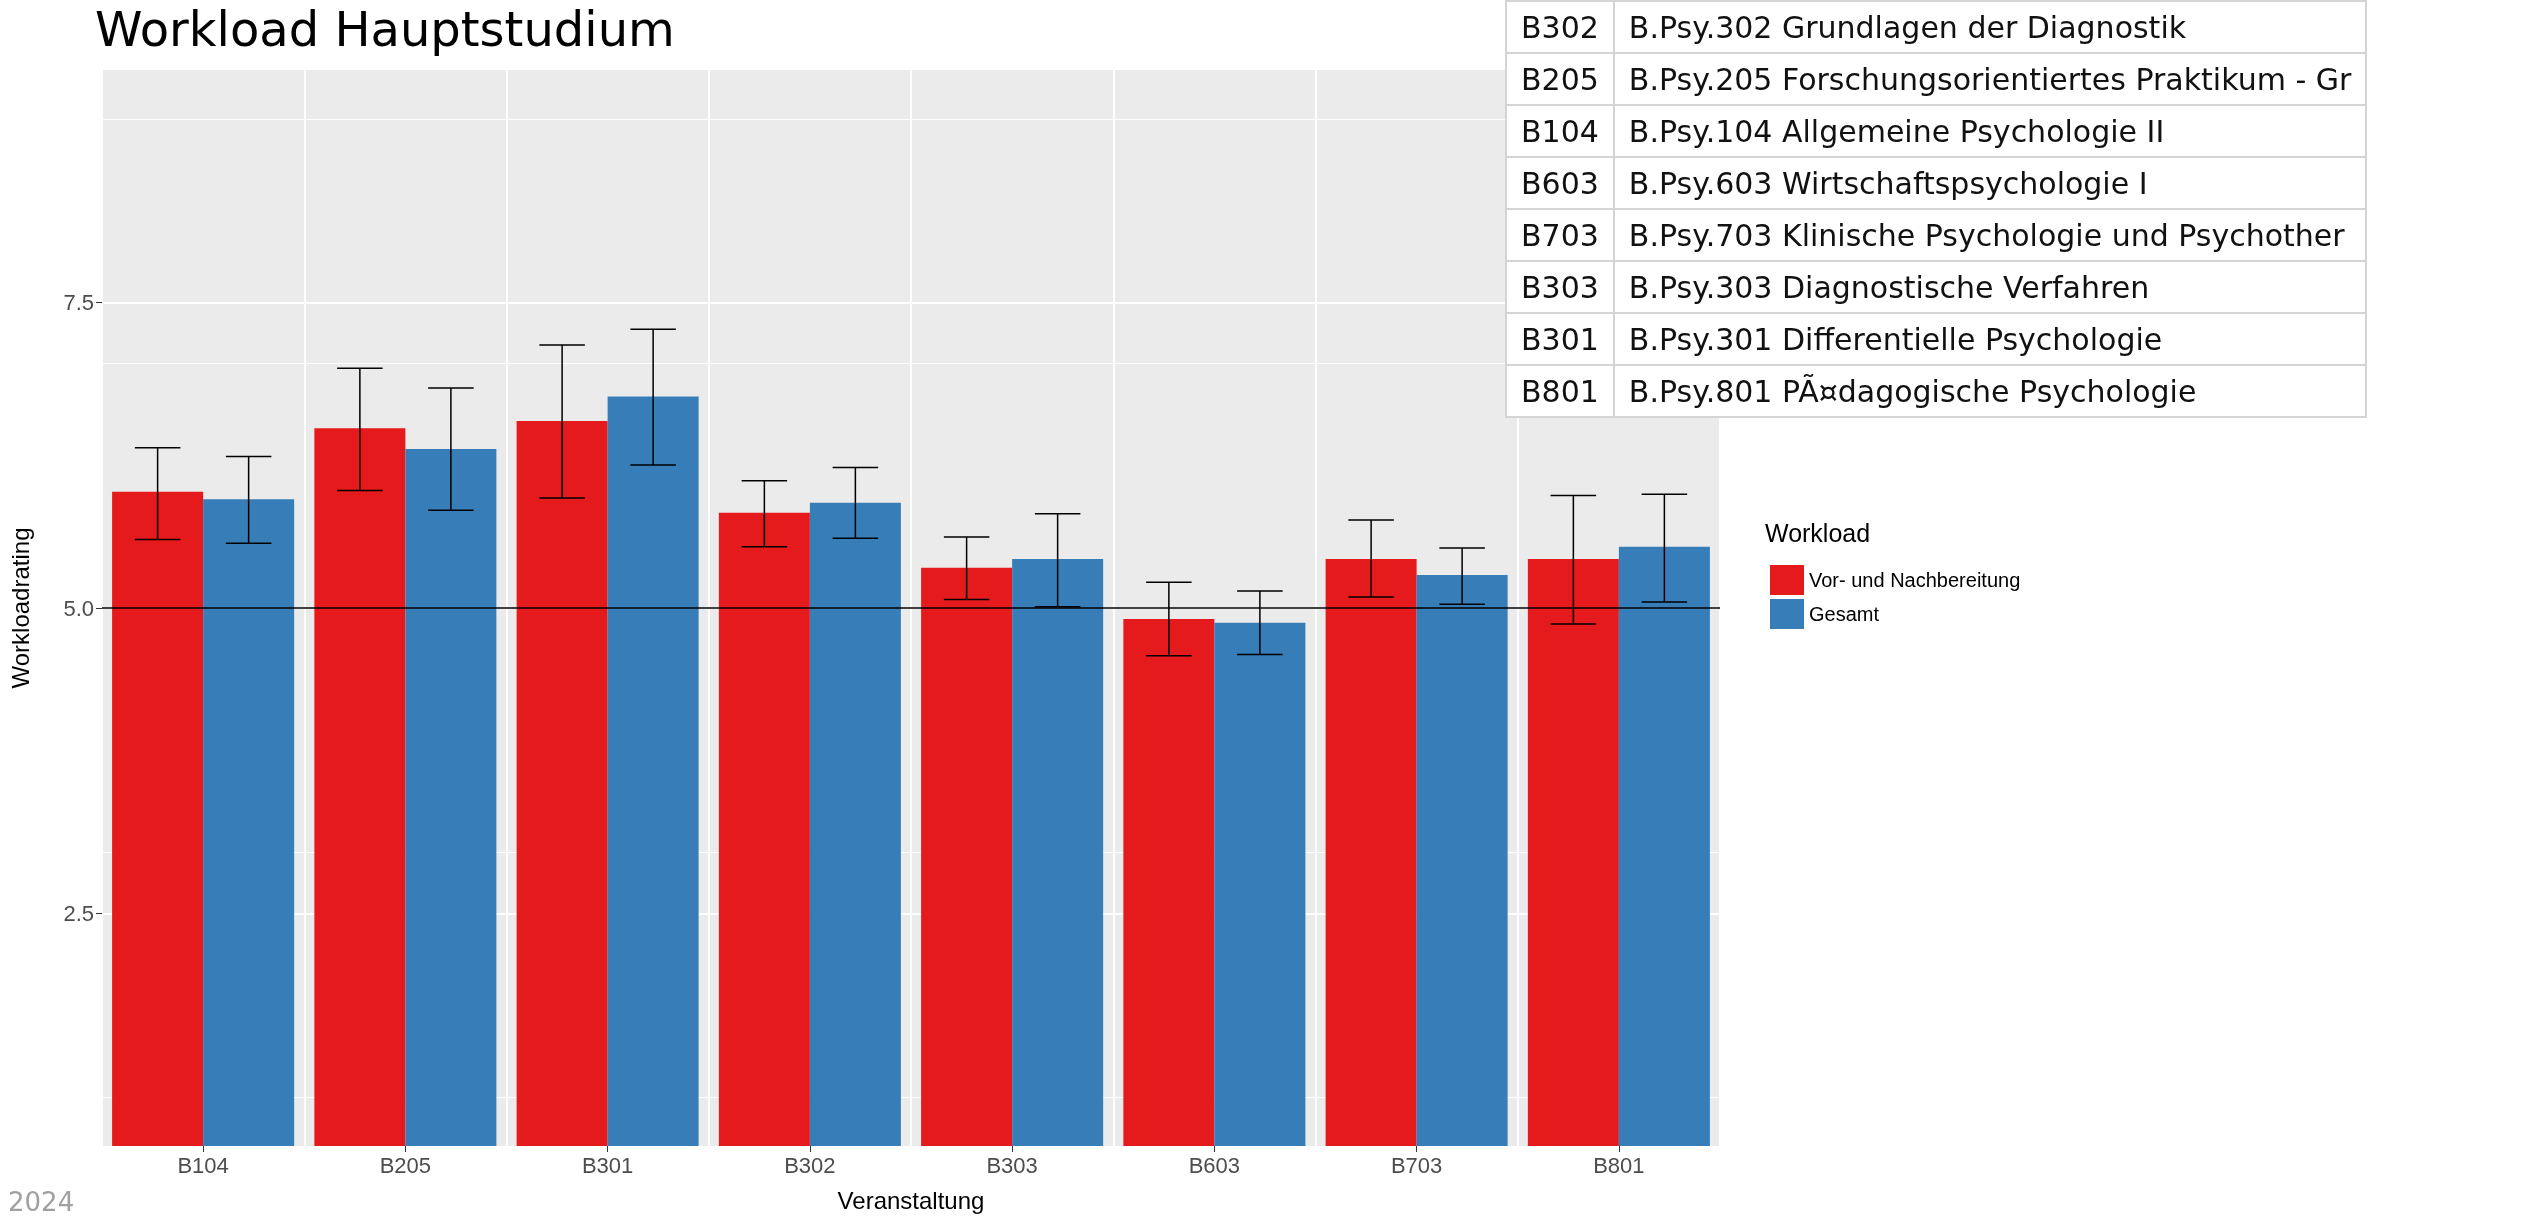 This screenshot has height=1217, width=2527. Describe the element at coordinates (405, 1165) in the screenshot. I see `x-tick-label: B205` at that location.